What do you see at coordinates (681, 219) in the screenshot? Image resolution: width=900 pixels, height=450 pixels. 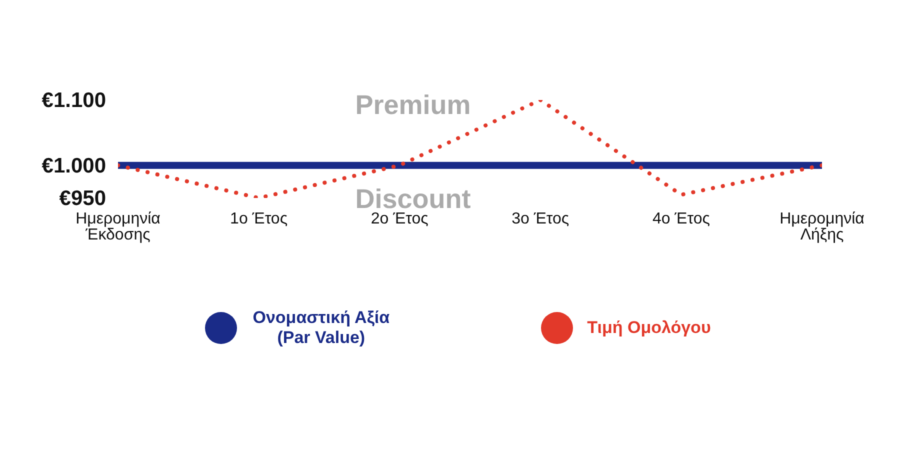 I see `x-tick-label: 4ο Έτος` at bounding box center [681, 219].